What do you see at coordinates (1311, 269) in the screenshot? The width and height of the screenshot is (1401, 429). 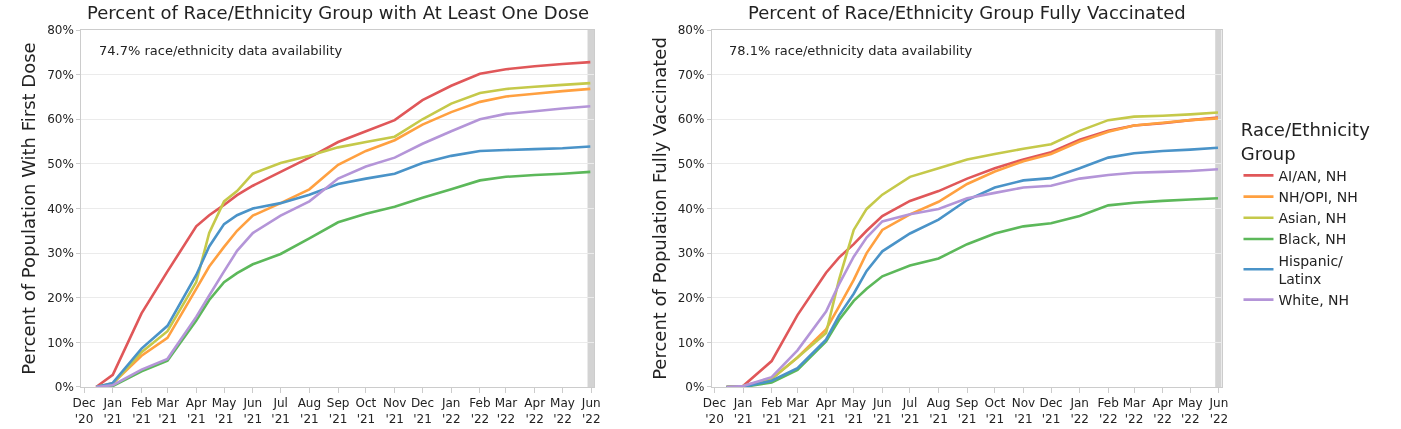 I see `legend-label: Hispanic/ Latinx` at bounding box center [1311, 269].